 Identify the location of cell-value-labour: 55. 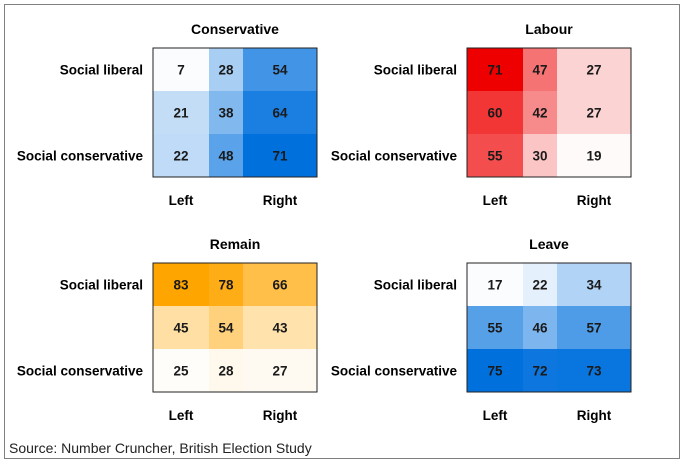
(495, 156).